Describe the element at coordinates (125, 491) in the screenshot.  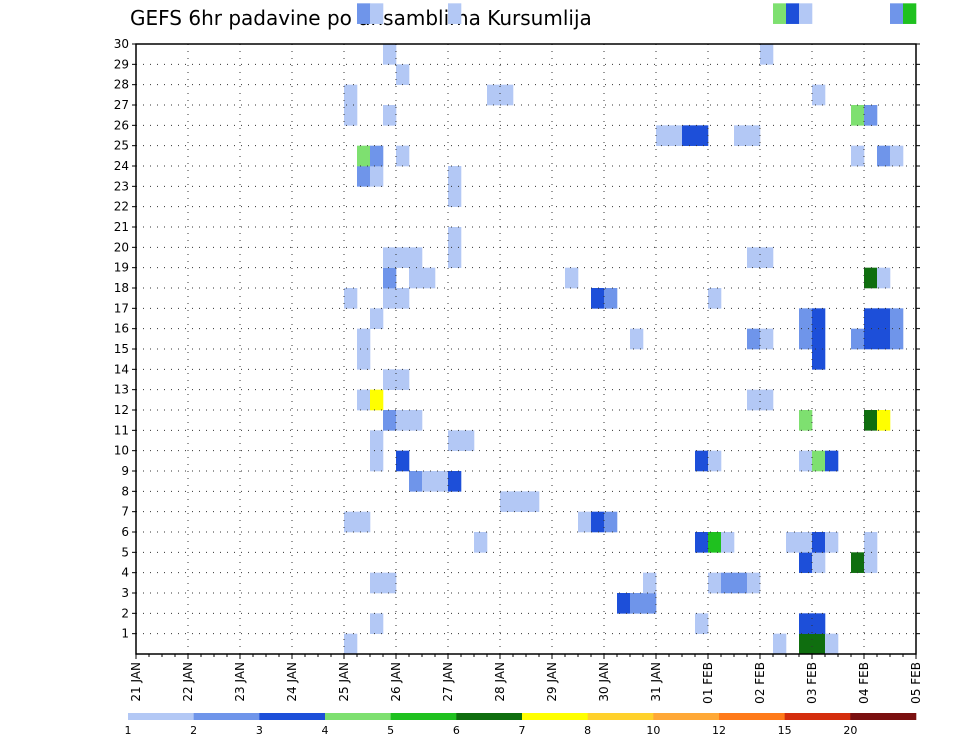
I see `y-tick-label: 8` at that location.